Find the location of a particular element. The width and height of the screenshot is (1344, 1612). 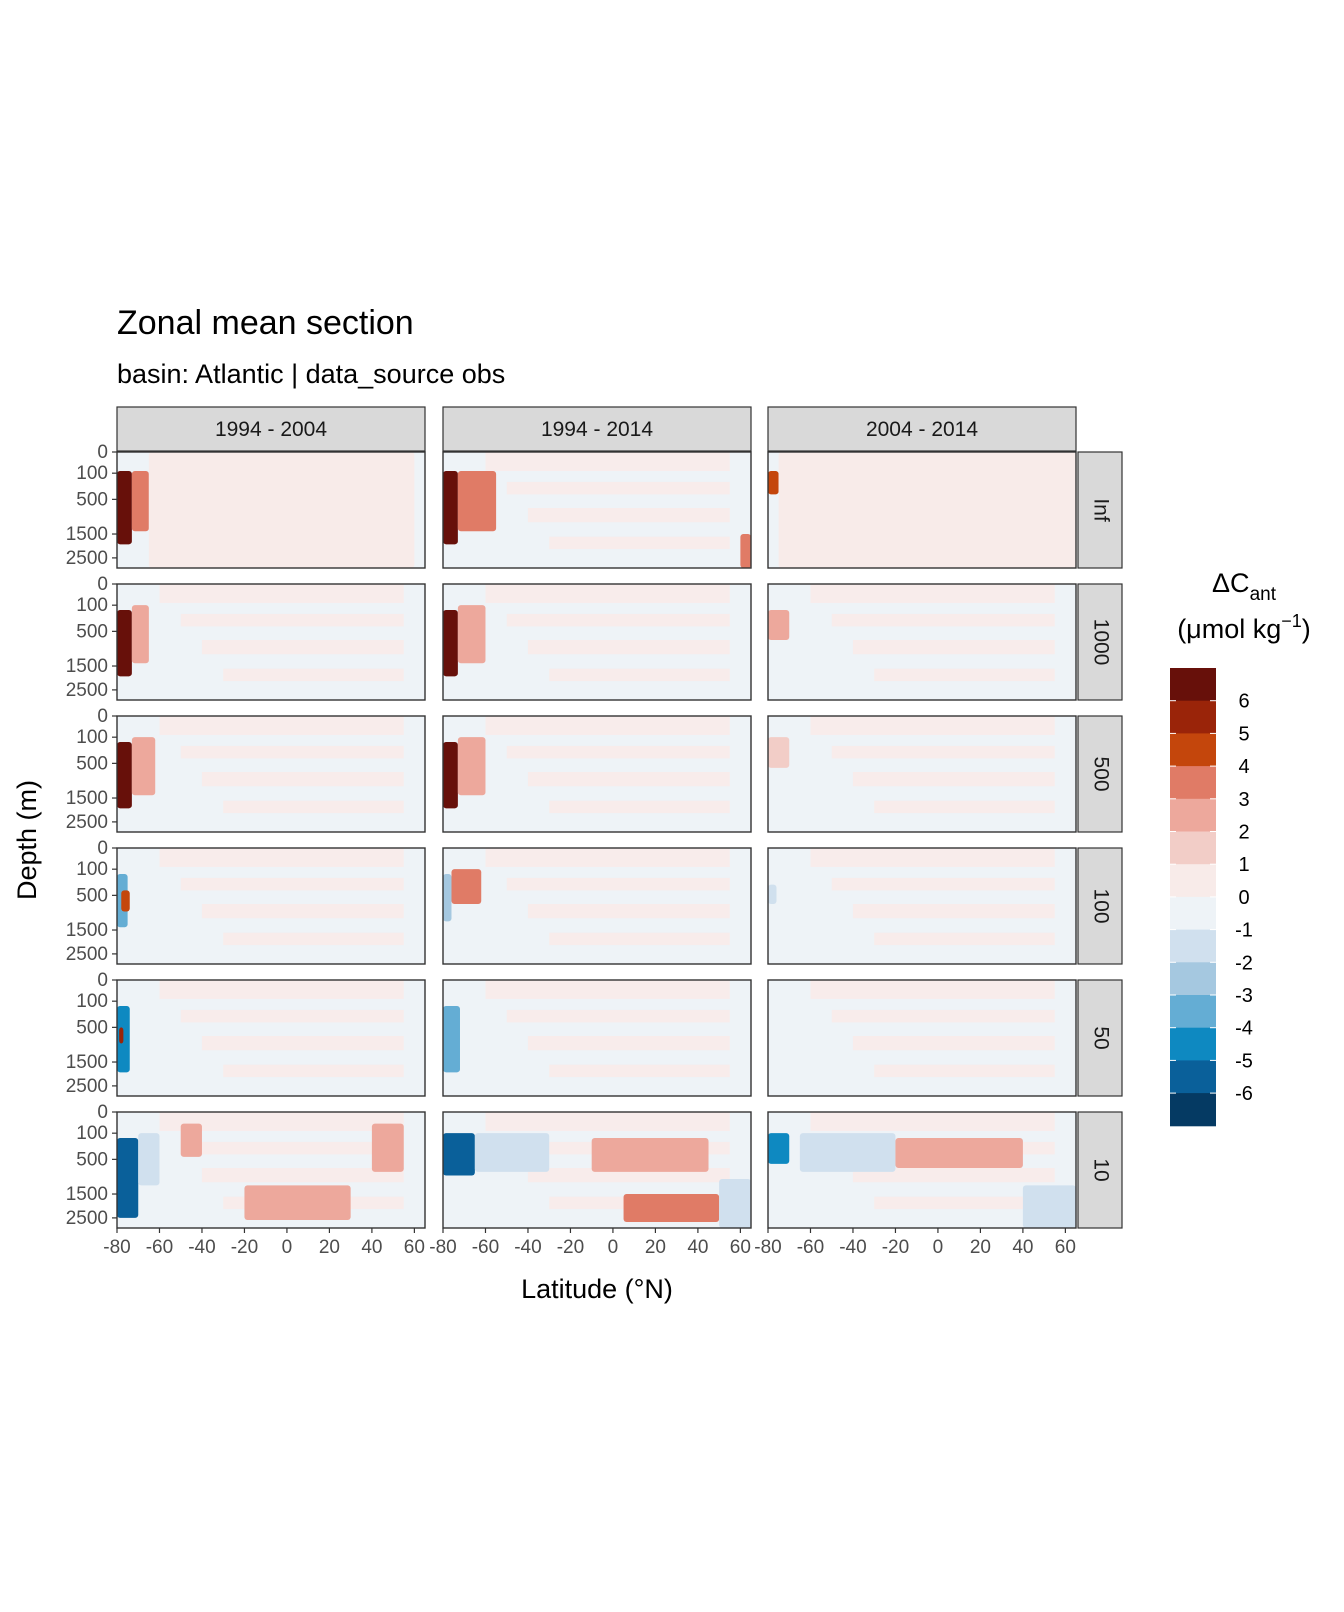

legend-label: -5 is located at coordinates (1244, 1061).